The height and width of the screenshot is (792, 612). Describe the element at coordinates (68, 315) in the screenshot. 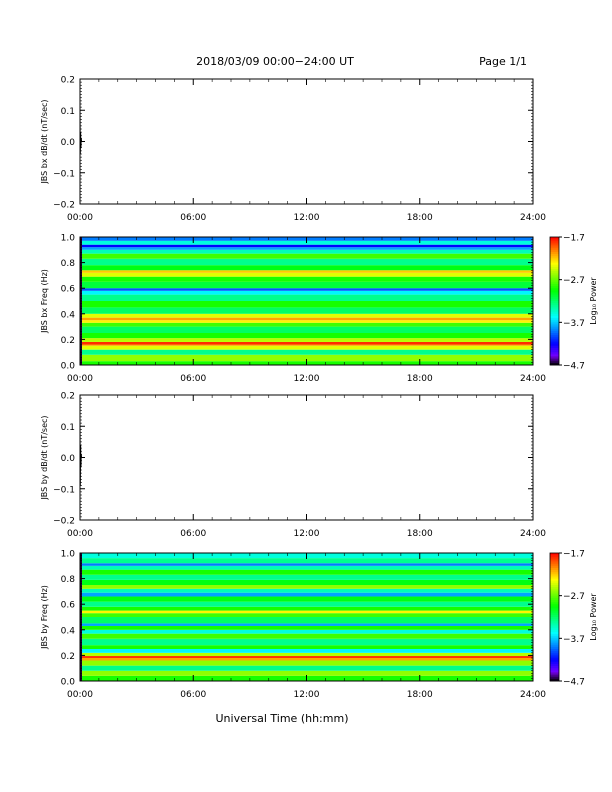

I see `y-tick-label: 0.4` at that location.